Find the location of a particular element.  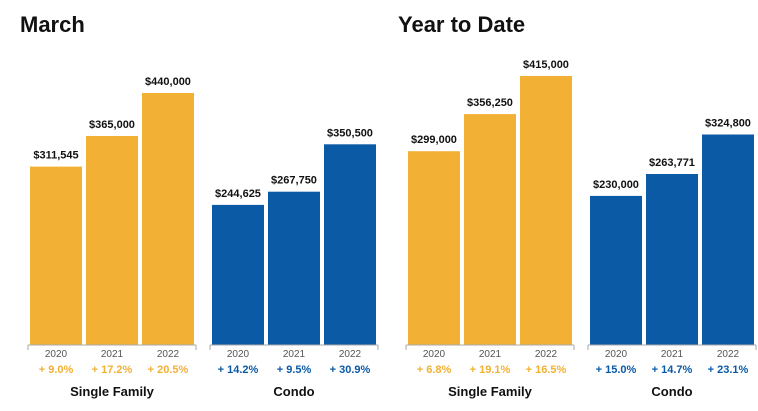

percent-change-label: + 9.5% is located at coordinates (294, 370).